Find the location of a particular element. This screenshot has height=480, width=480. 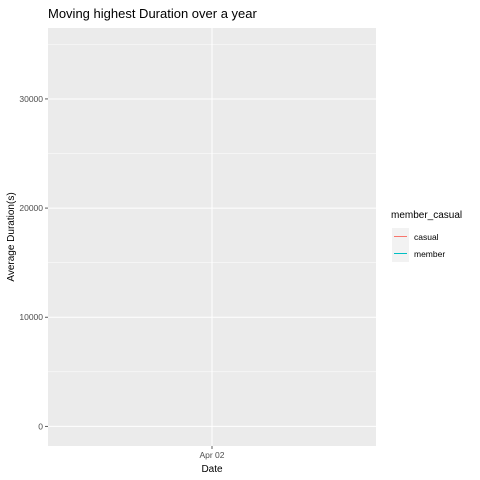

y-tick-label: 10000 is located at coordinates (31, 317).